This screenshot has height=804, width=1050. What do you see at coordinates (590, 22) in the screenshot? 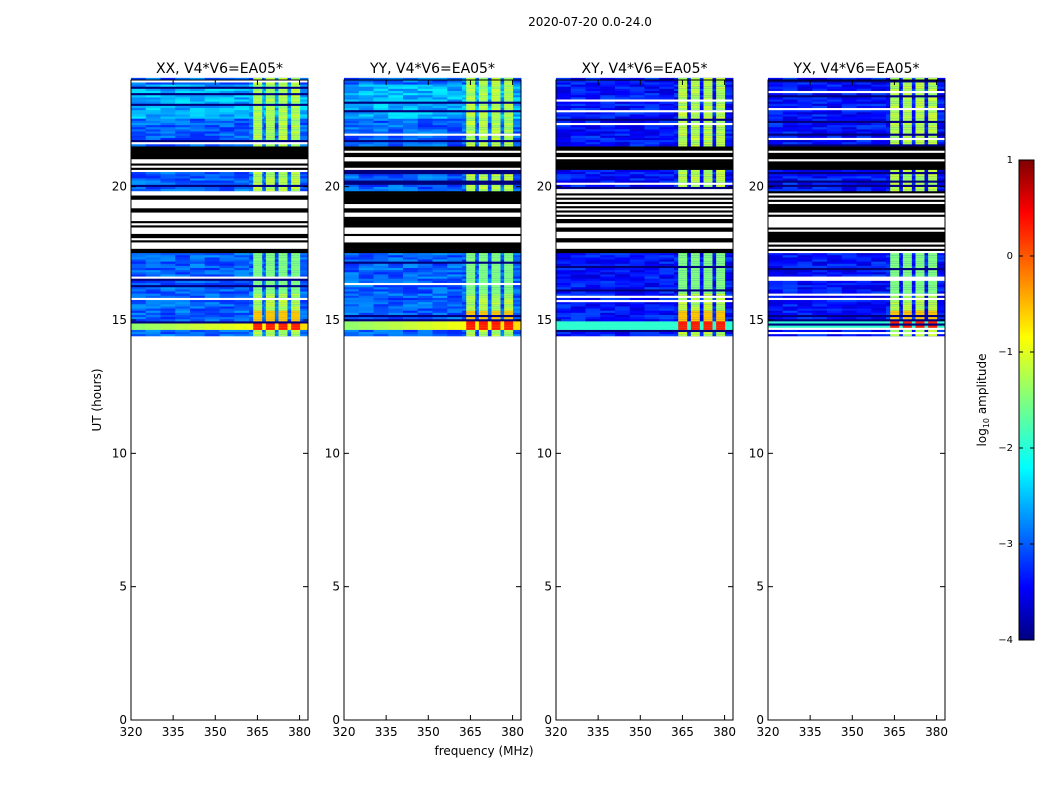
I see `figure-title: 2020-07-20 0.0-24.0` at bounding box center [590, 22].